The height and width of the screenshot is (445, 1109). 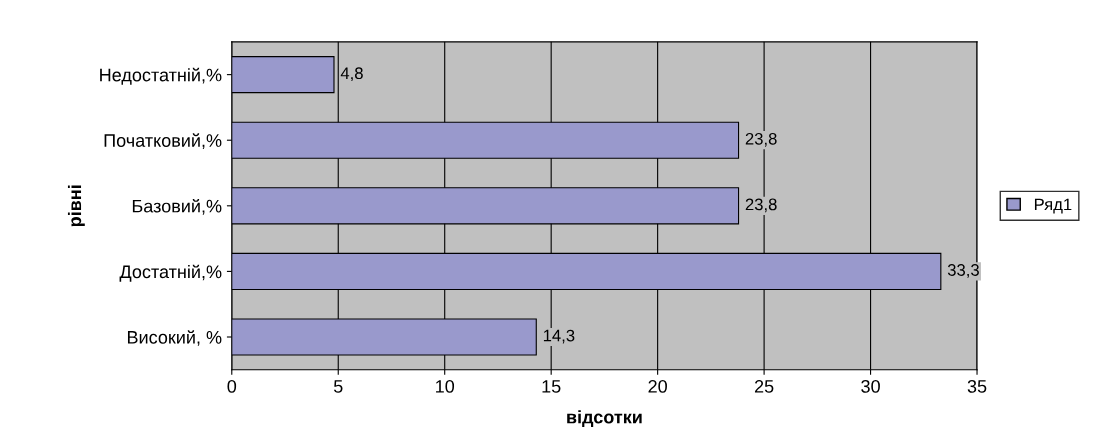 I want to click on y-tick-label: Достатній,%, so click(x=170, y=273).